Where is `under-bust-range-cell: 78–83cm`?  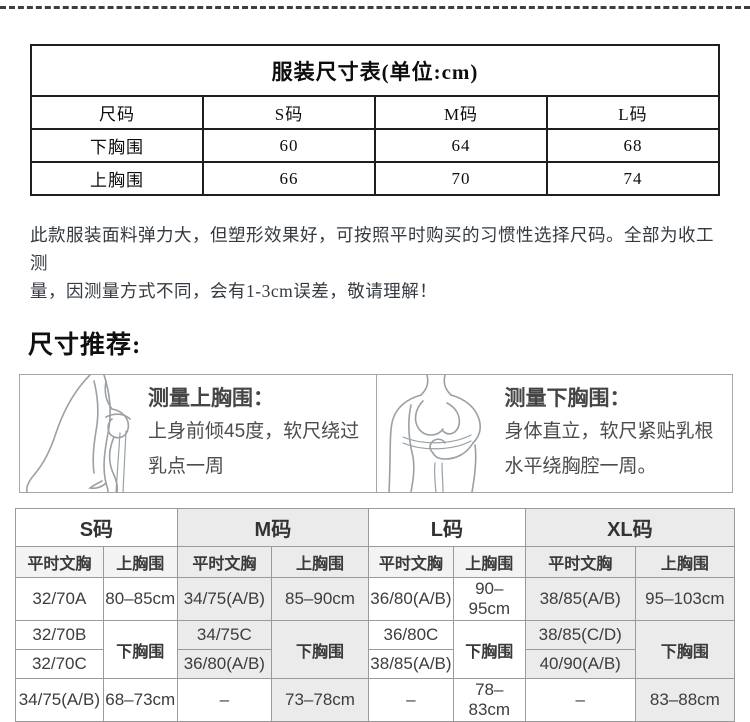
under-bust-range-cell: 78–83cm is located at coordinates (489, 700).